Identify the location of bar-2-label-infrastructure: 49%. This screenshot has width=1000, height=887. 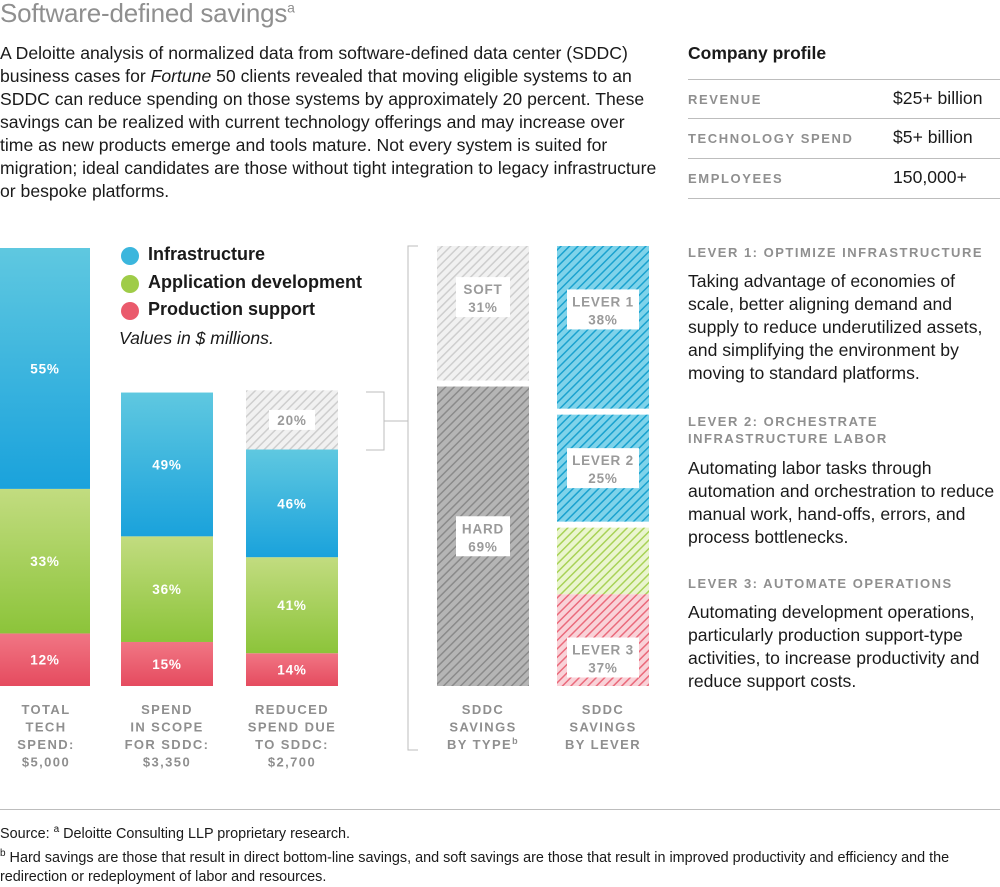
(166, 464).